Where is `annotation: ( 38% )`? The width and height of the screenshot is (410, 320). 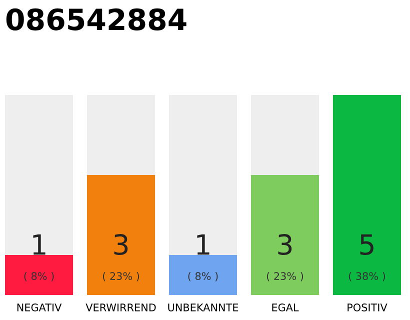 annotation: ( 38% ) is located at coordinates (367, 277).